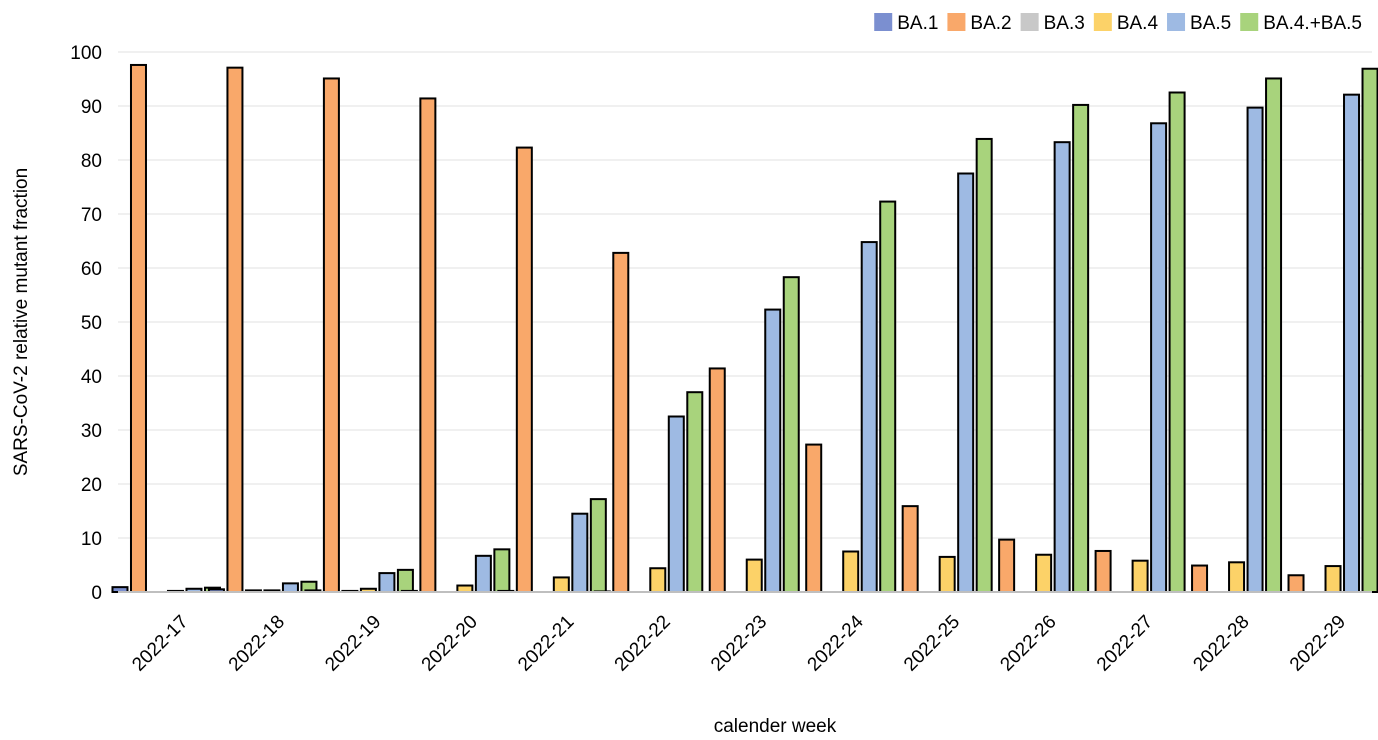  I want to click on y-tick-label: 90, so click(91, 107).